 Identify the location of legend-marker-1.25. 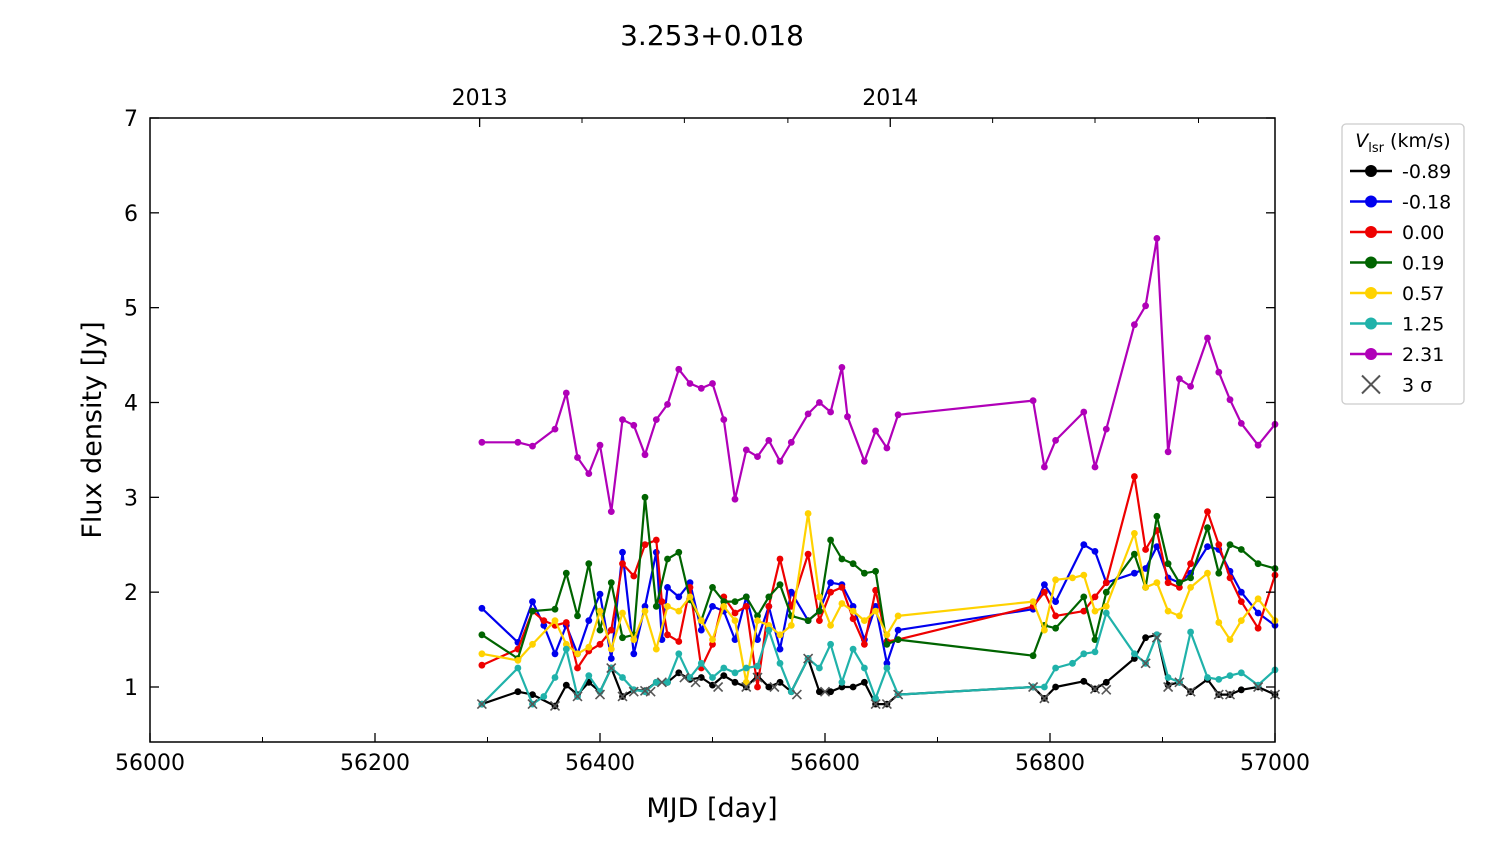
(1371, 323).